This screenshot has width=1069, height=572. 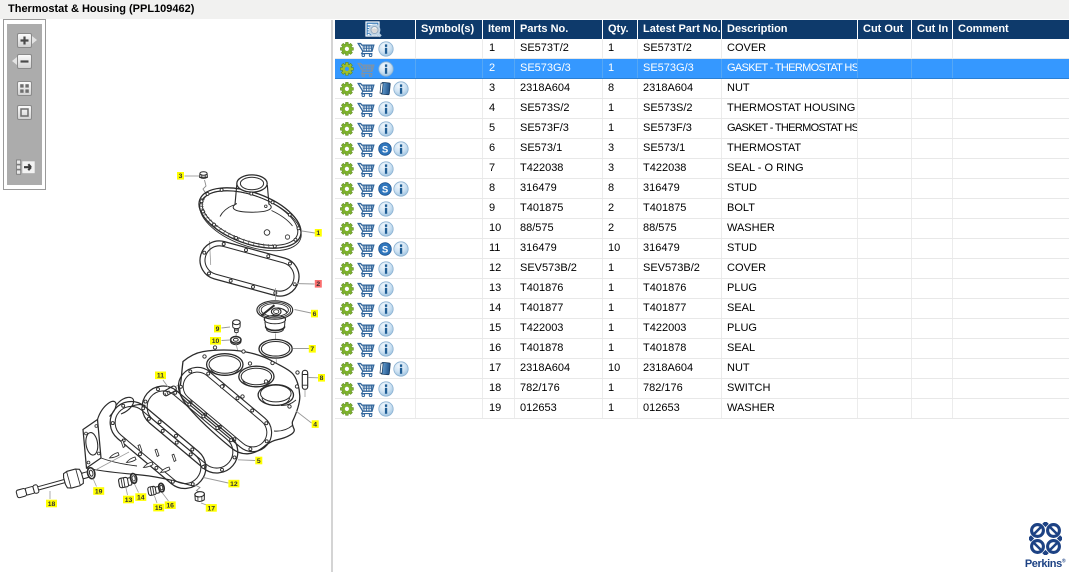 What do you see at coordinates (181, 176) in the screenshot?
I see `svg-text: 3` at bounding box center [181, 176].